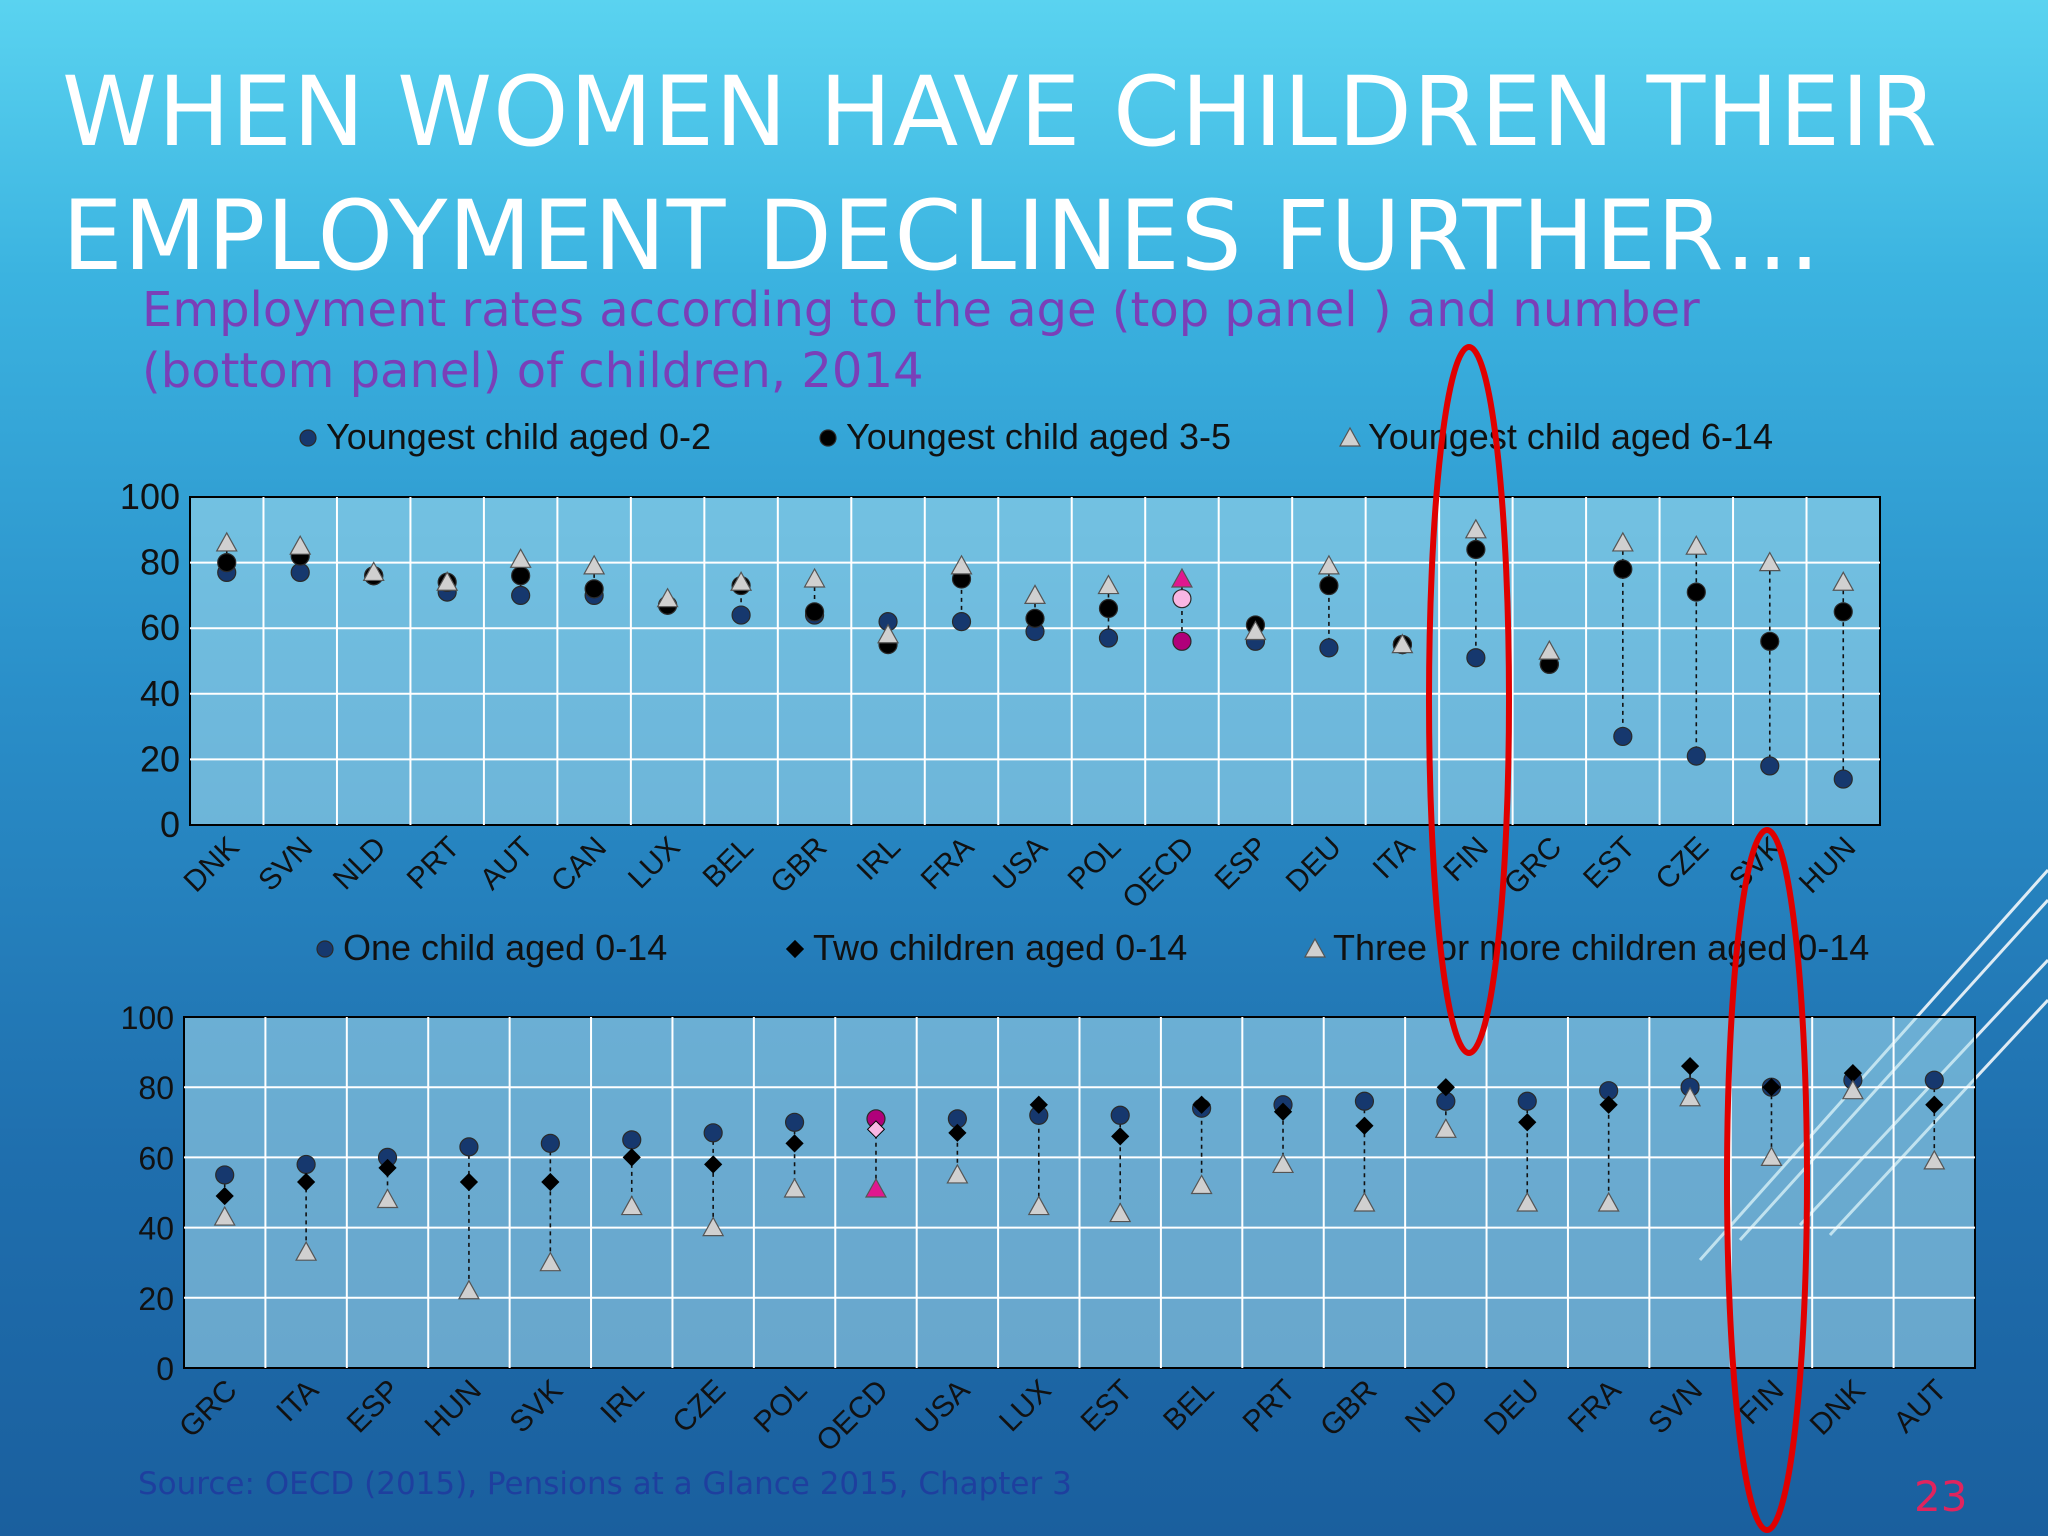  What do you see at coordinates (1838, 1408) in the screenshot?
I see `x-tick-label: DNK` at bounding box center [1838, 1408].